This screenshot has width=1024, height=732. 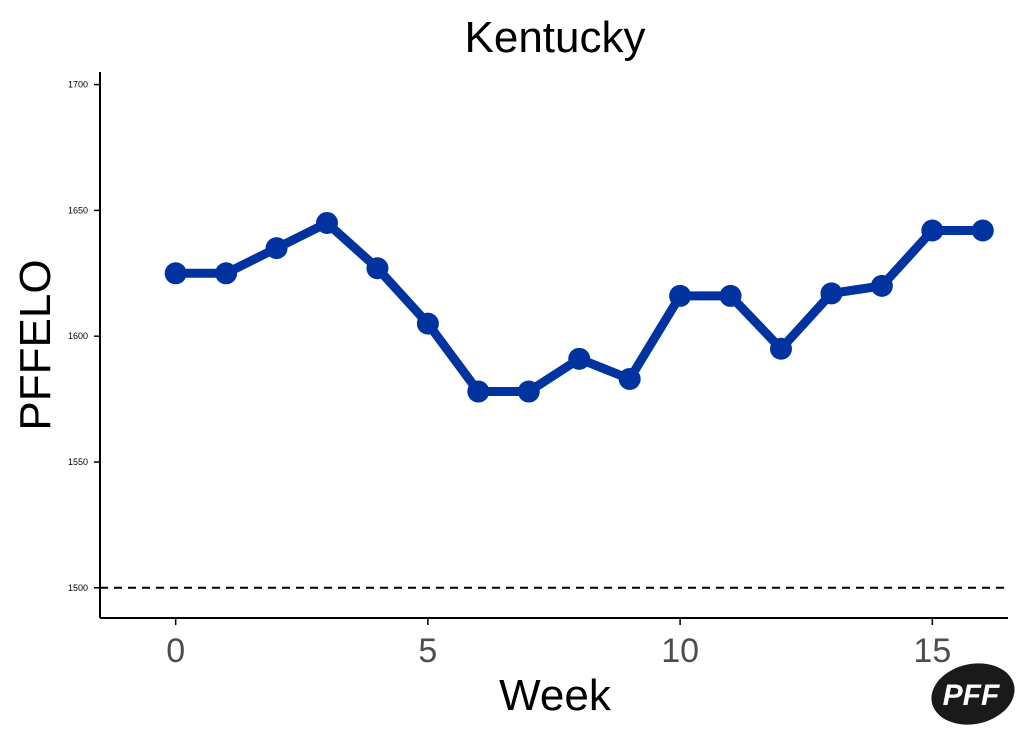 What do you see at coordinates (427, 651) in the screenshot?
I see `x-tick-label: 5` at bounding box center [427, 651].